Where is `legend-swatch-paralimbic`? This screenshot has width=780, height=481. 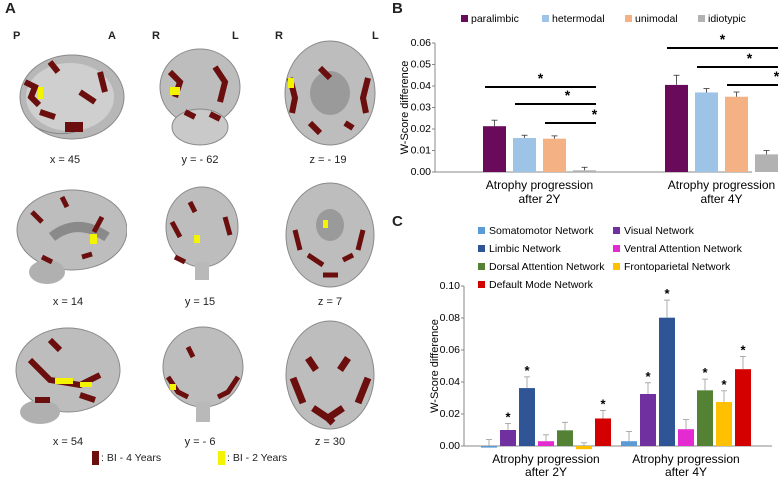
legend-swatch-paralimbic is located at coordinates (464, 18).